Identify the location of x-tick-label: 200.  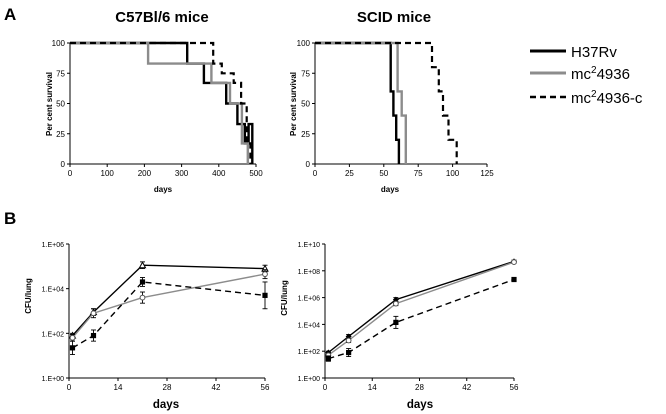
(145, 173).